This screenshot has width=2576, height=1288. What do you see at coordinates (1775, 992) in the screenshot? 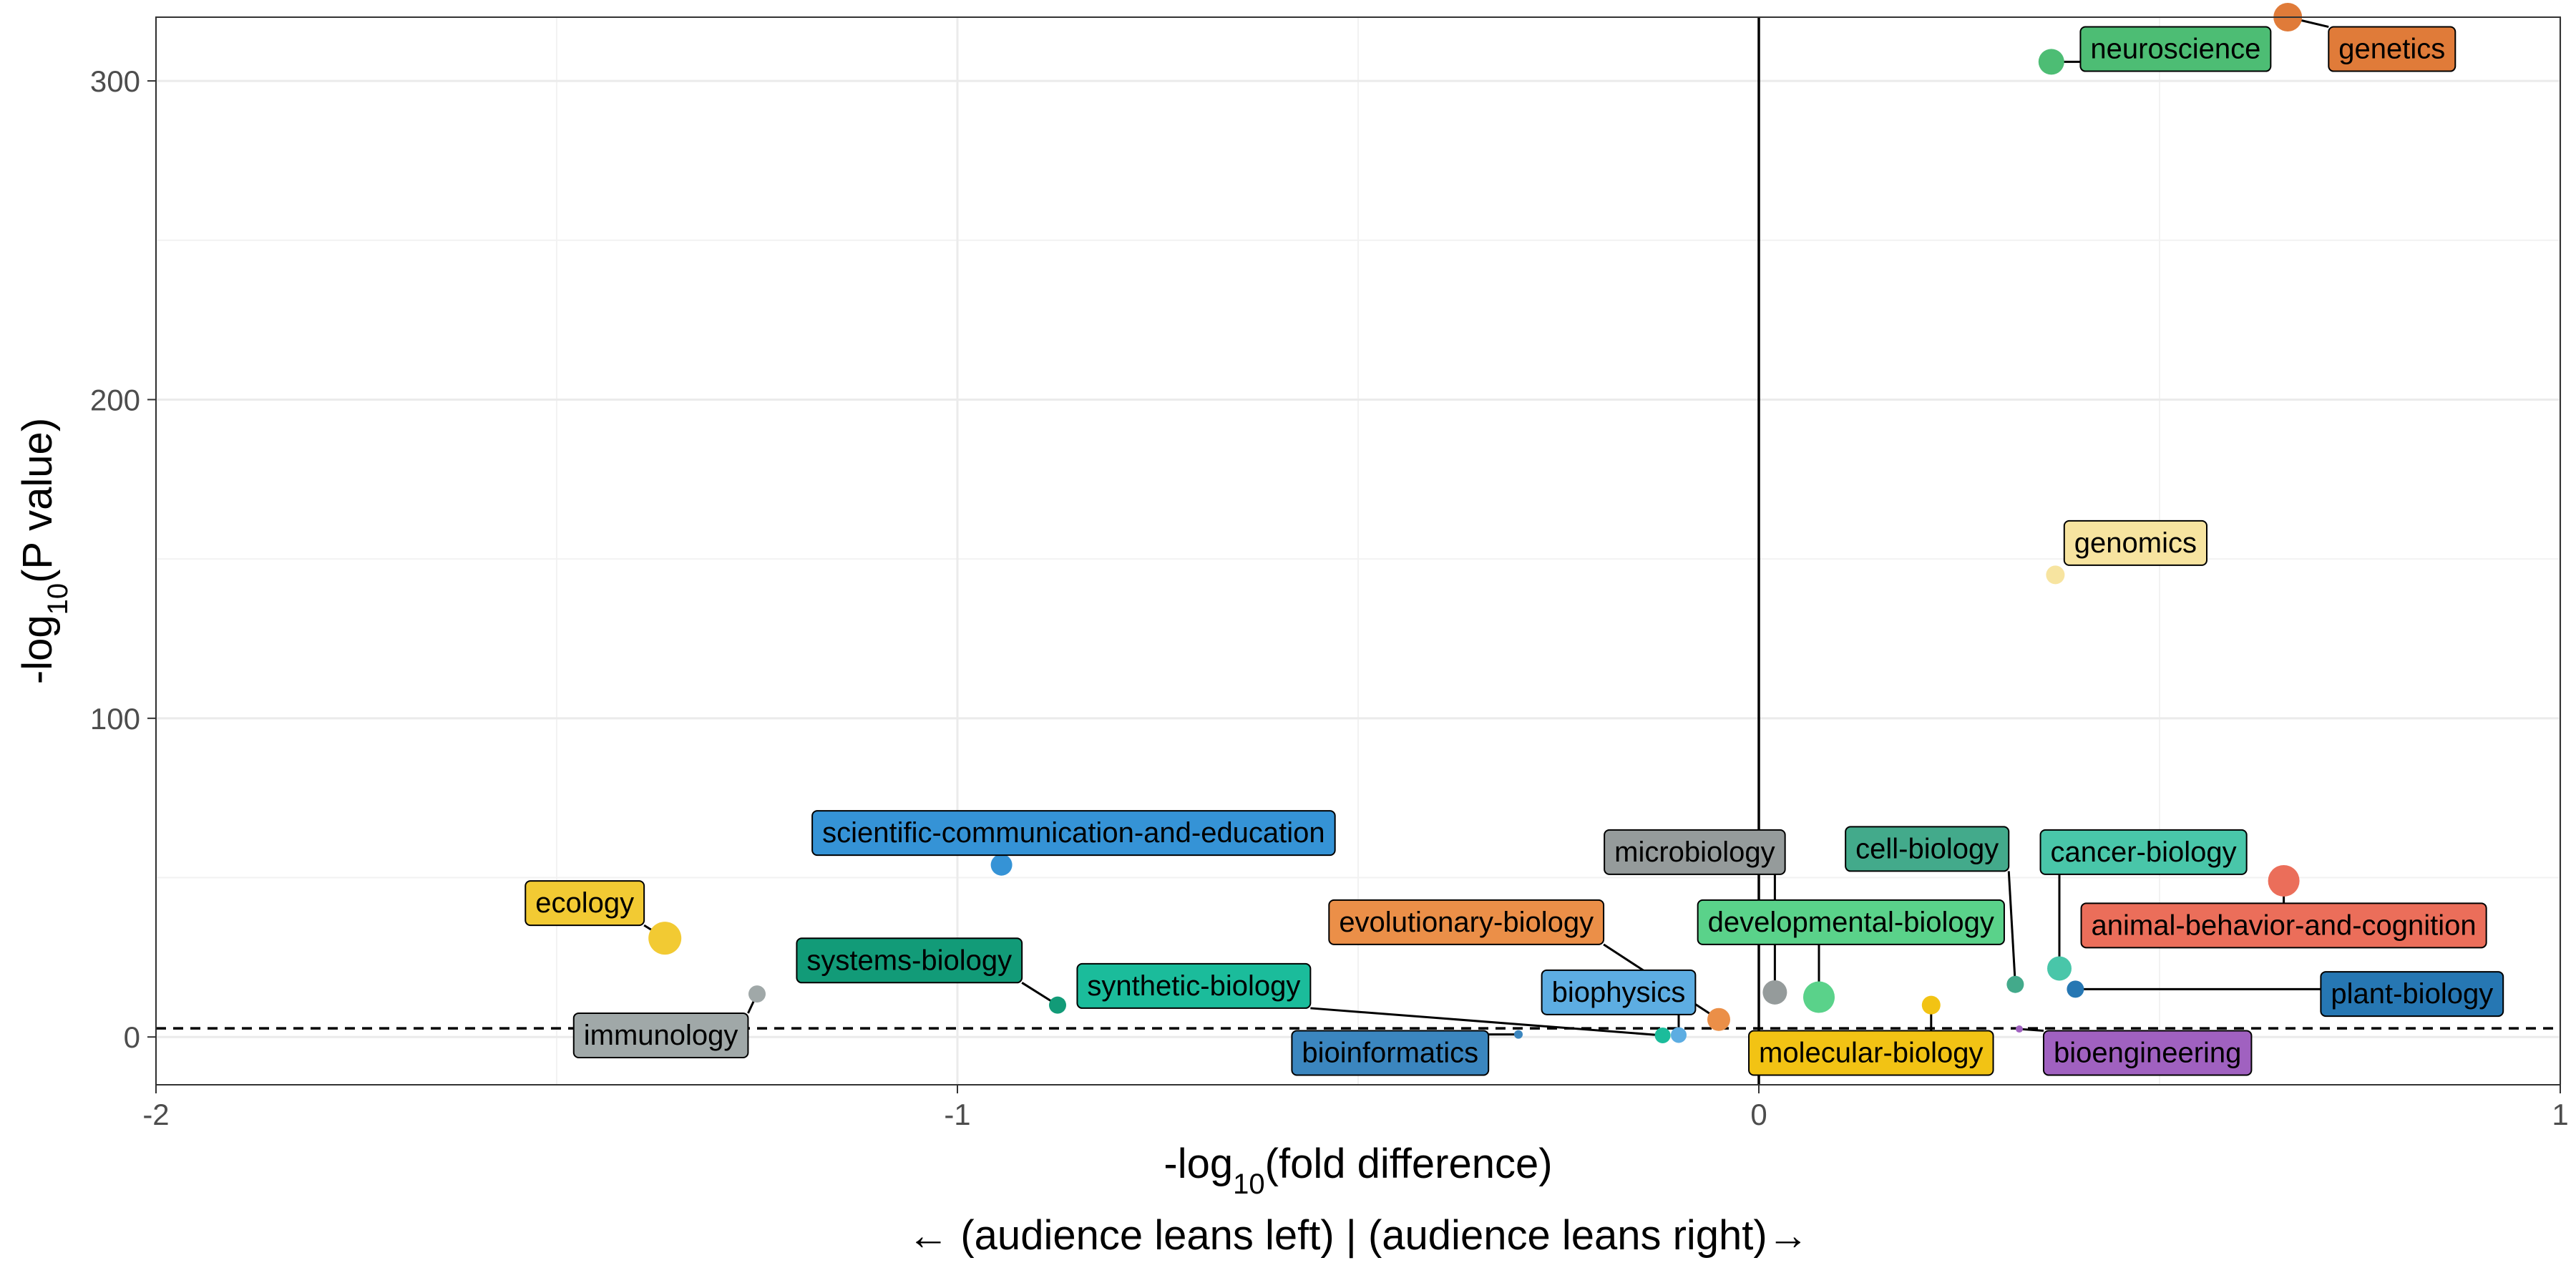
I see `data-point-microbiology` at bounding box center [1775, 992].